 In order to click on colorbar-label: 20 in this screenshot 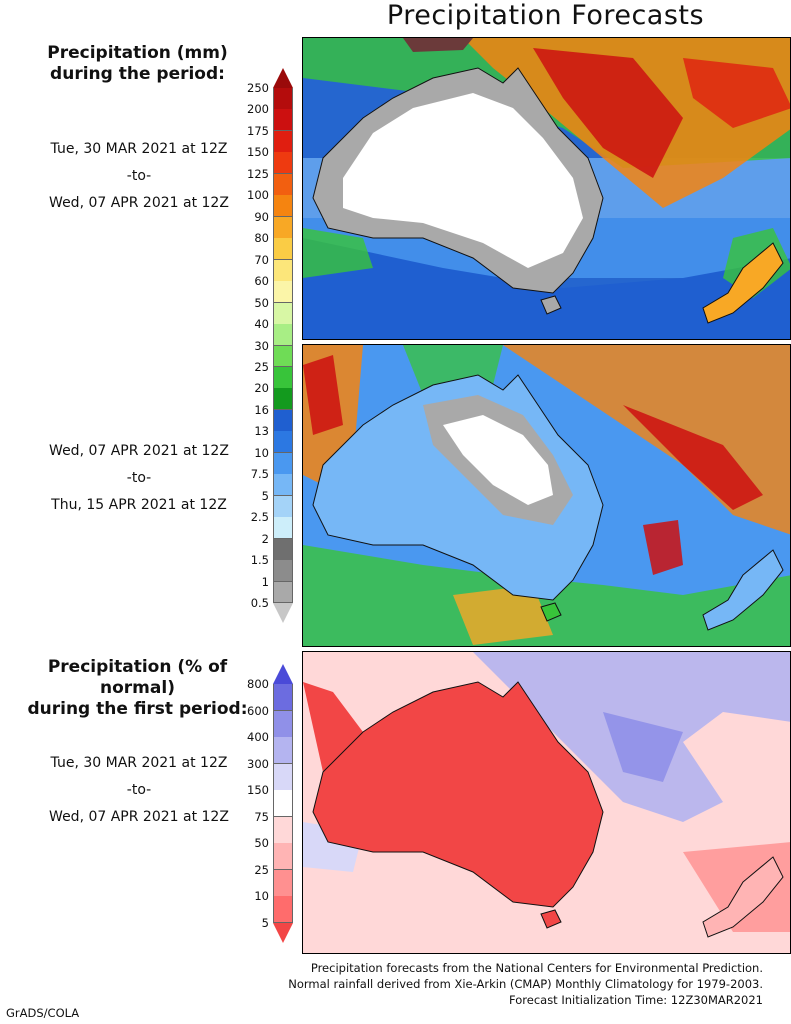, I will do `click(261, 388)`.